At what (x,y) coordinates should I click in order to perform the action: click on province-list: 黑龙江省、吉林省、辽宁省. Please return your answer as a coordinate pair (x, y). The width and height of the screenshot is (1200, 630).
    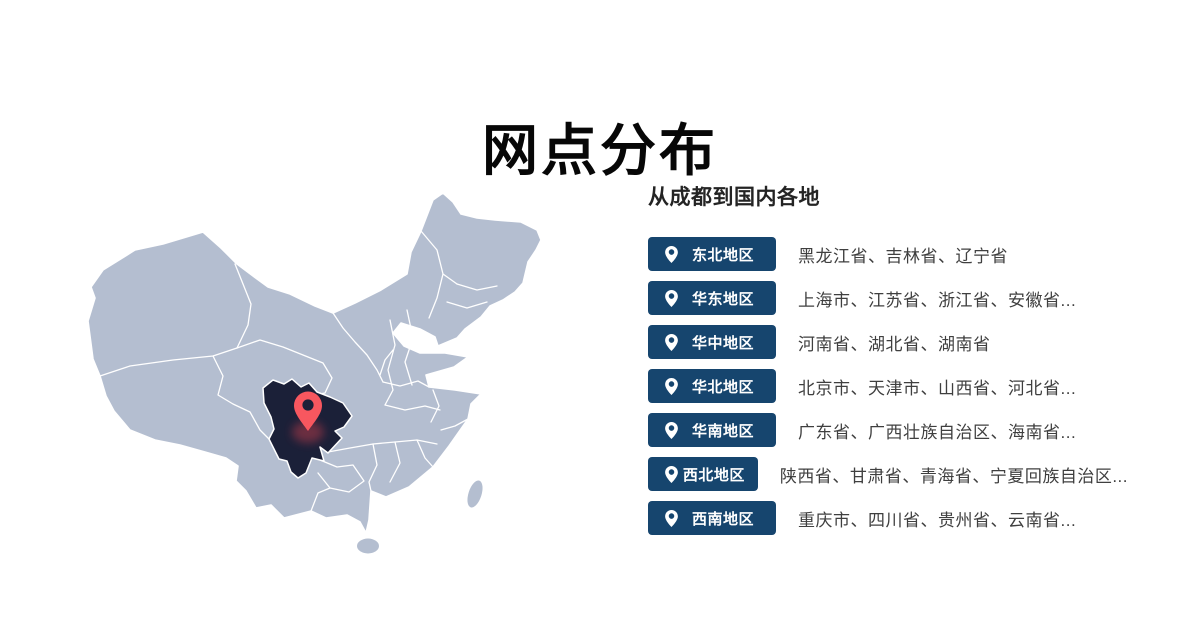
    Looking at the image, I should click on (903, 256).